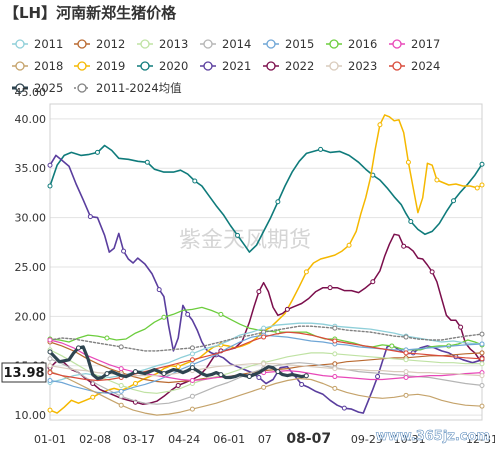  I want to click on y-tick-label: 30.00, so click(31, 218).